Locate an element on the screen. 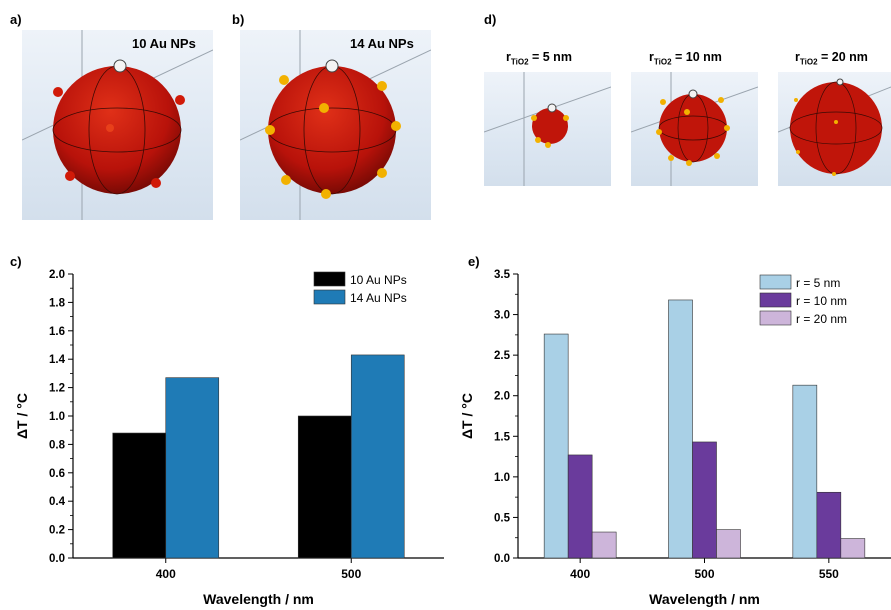  chart-c-y-tick-label: 0.6 is located at coordinates (57, 474).